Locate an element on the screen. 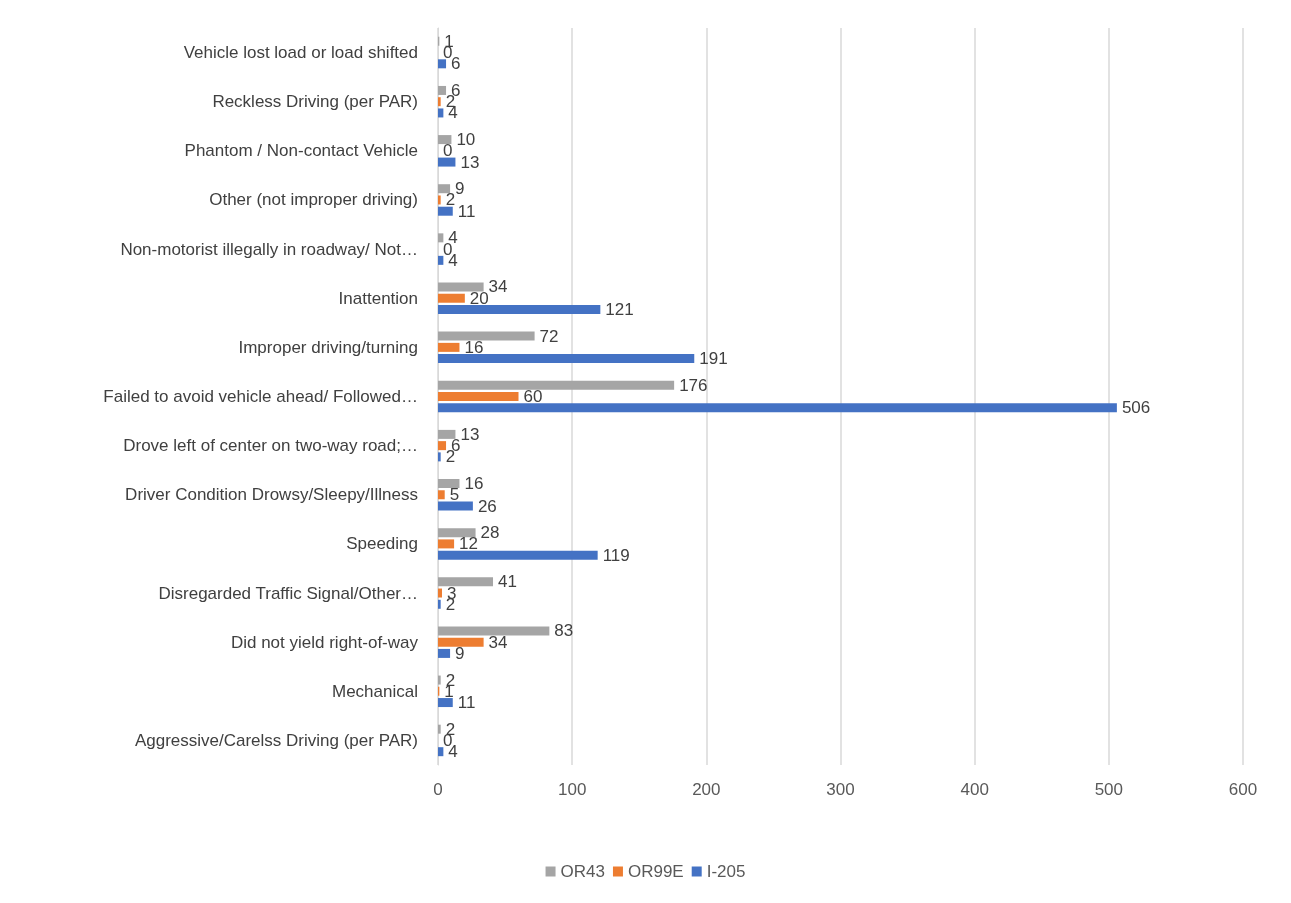 Image resolution: width=1291 pixels, height=903 pixels. data-label: 176 is located at coordinates (693, 385).